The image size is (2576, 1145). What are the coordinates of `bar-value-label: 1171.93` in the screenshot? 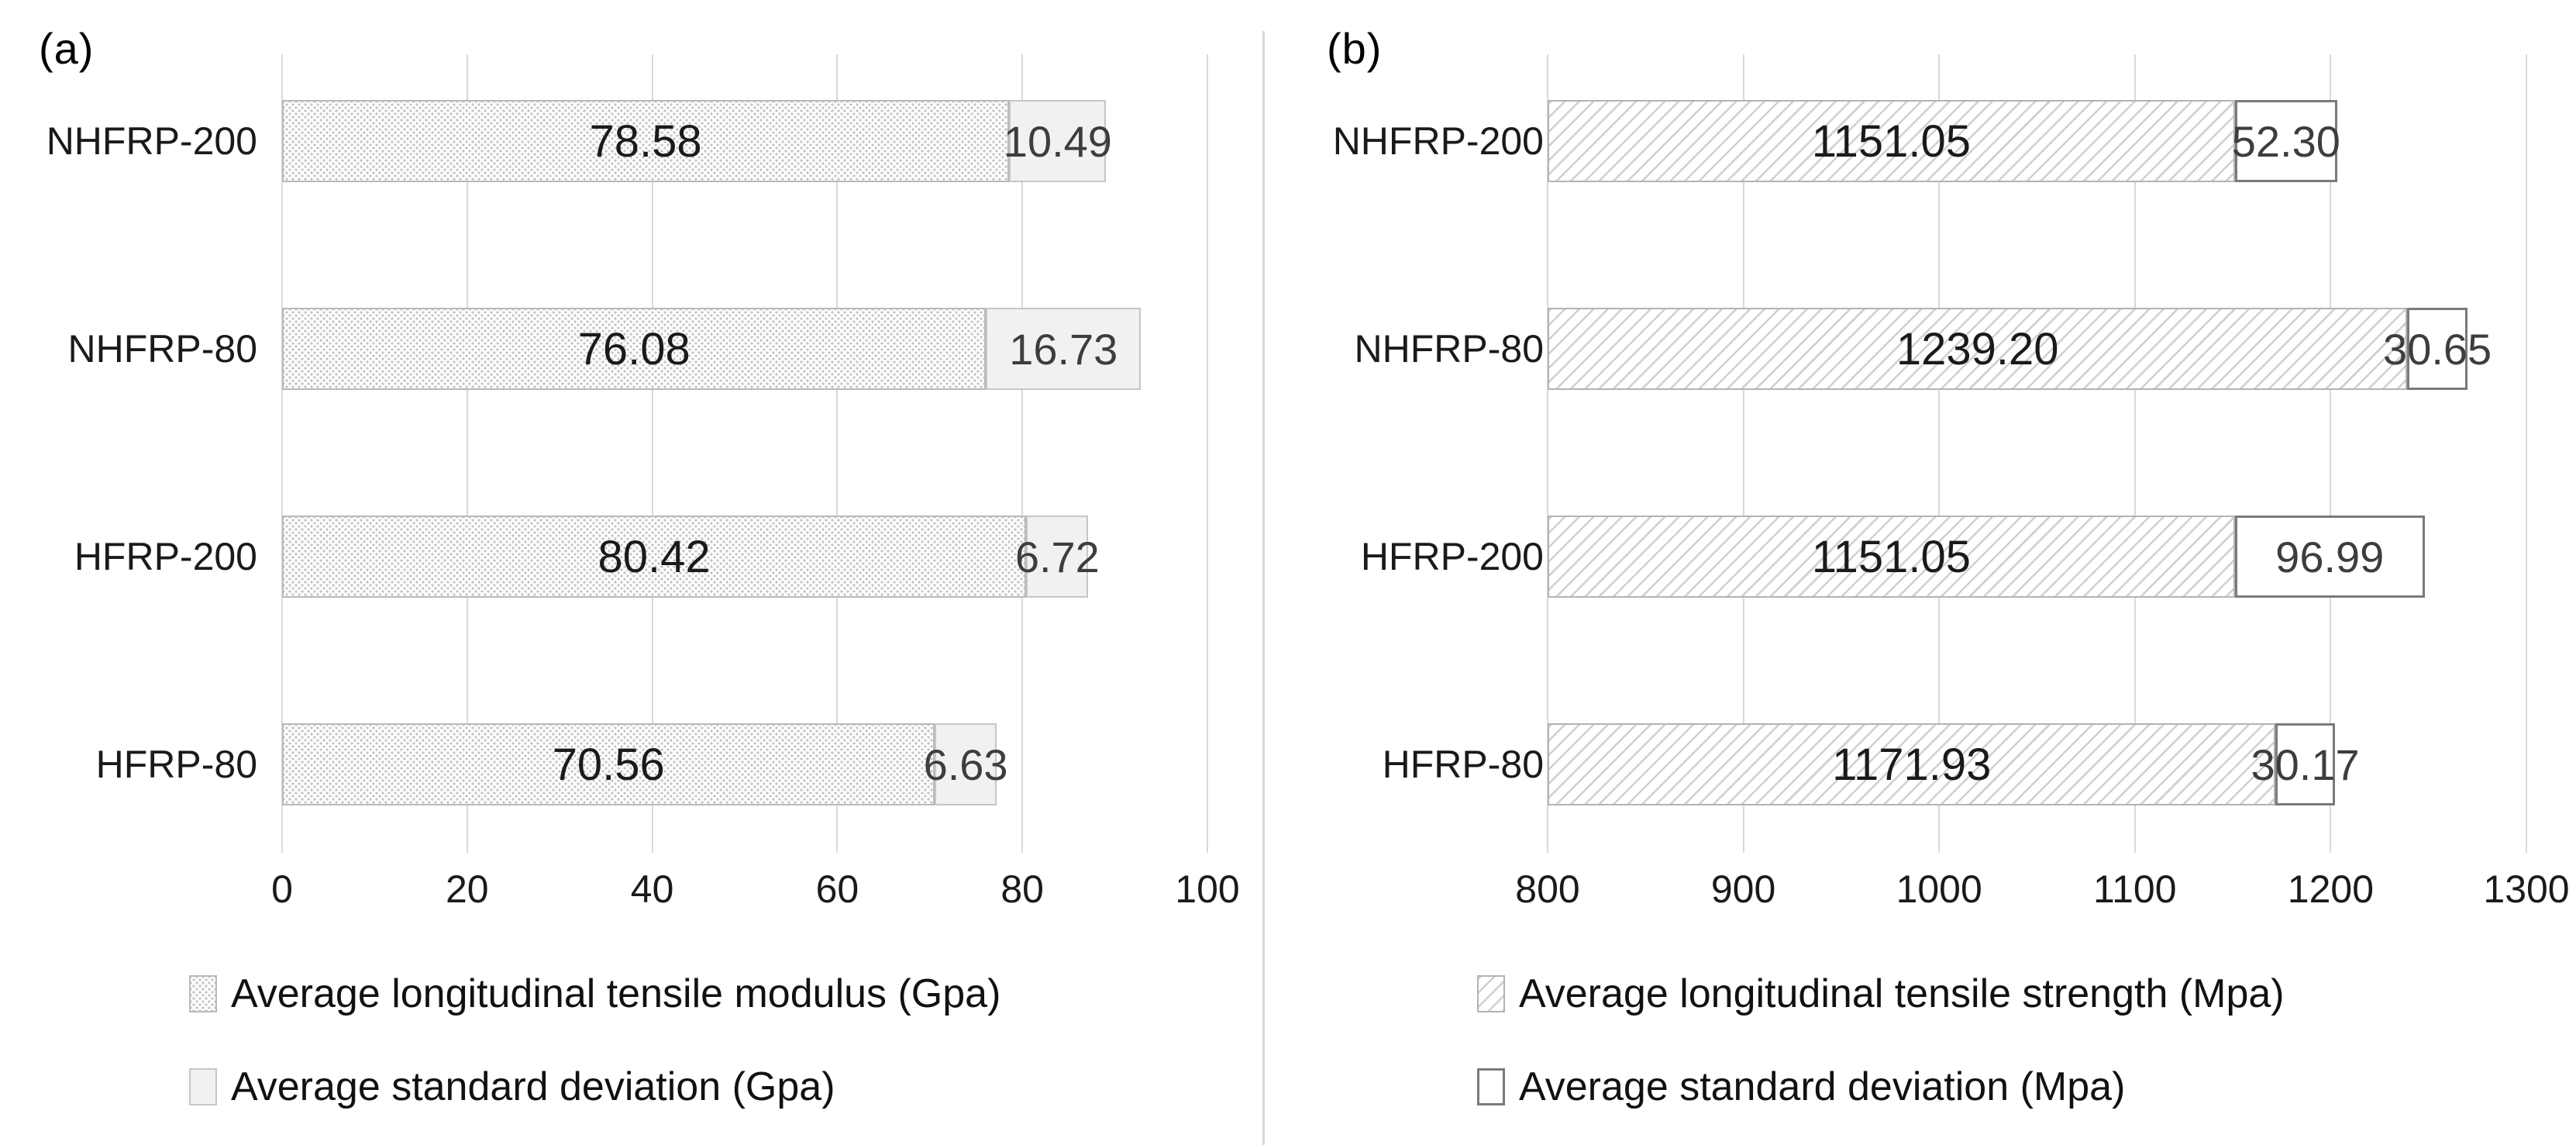 It's located at (1912, 764).